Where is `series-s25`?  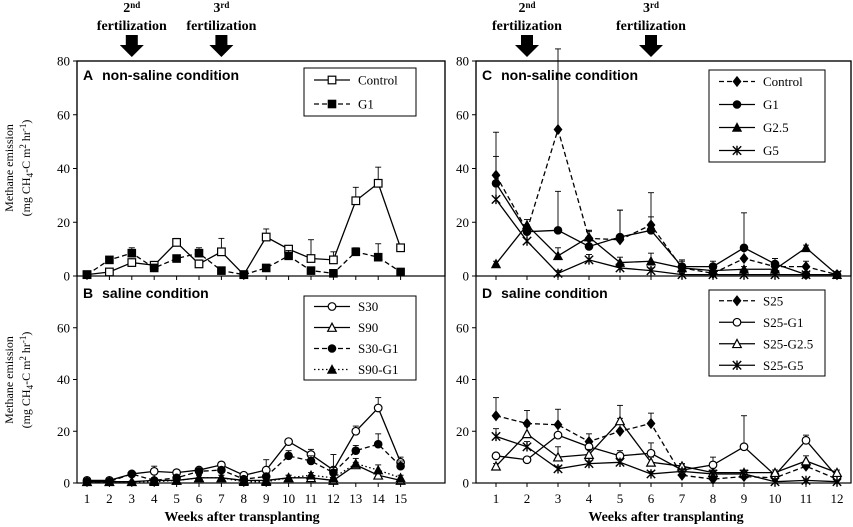 series-s25 is located at coordinates (666, 441).